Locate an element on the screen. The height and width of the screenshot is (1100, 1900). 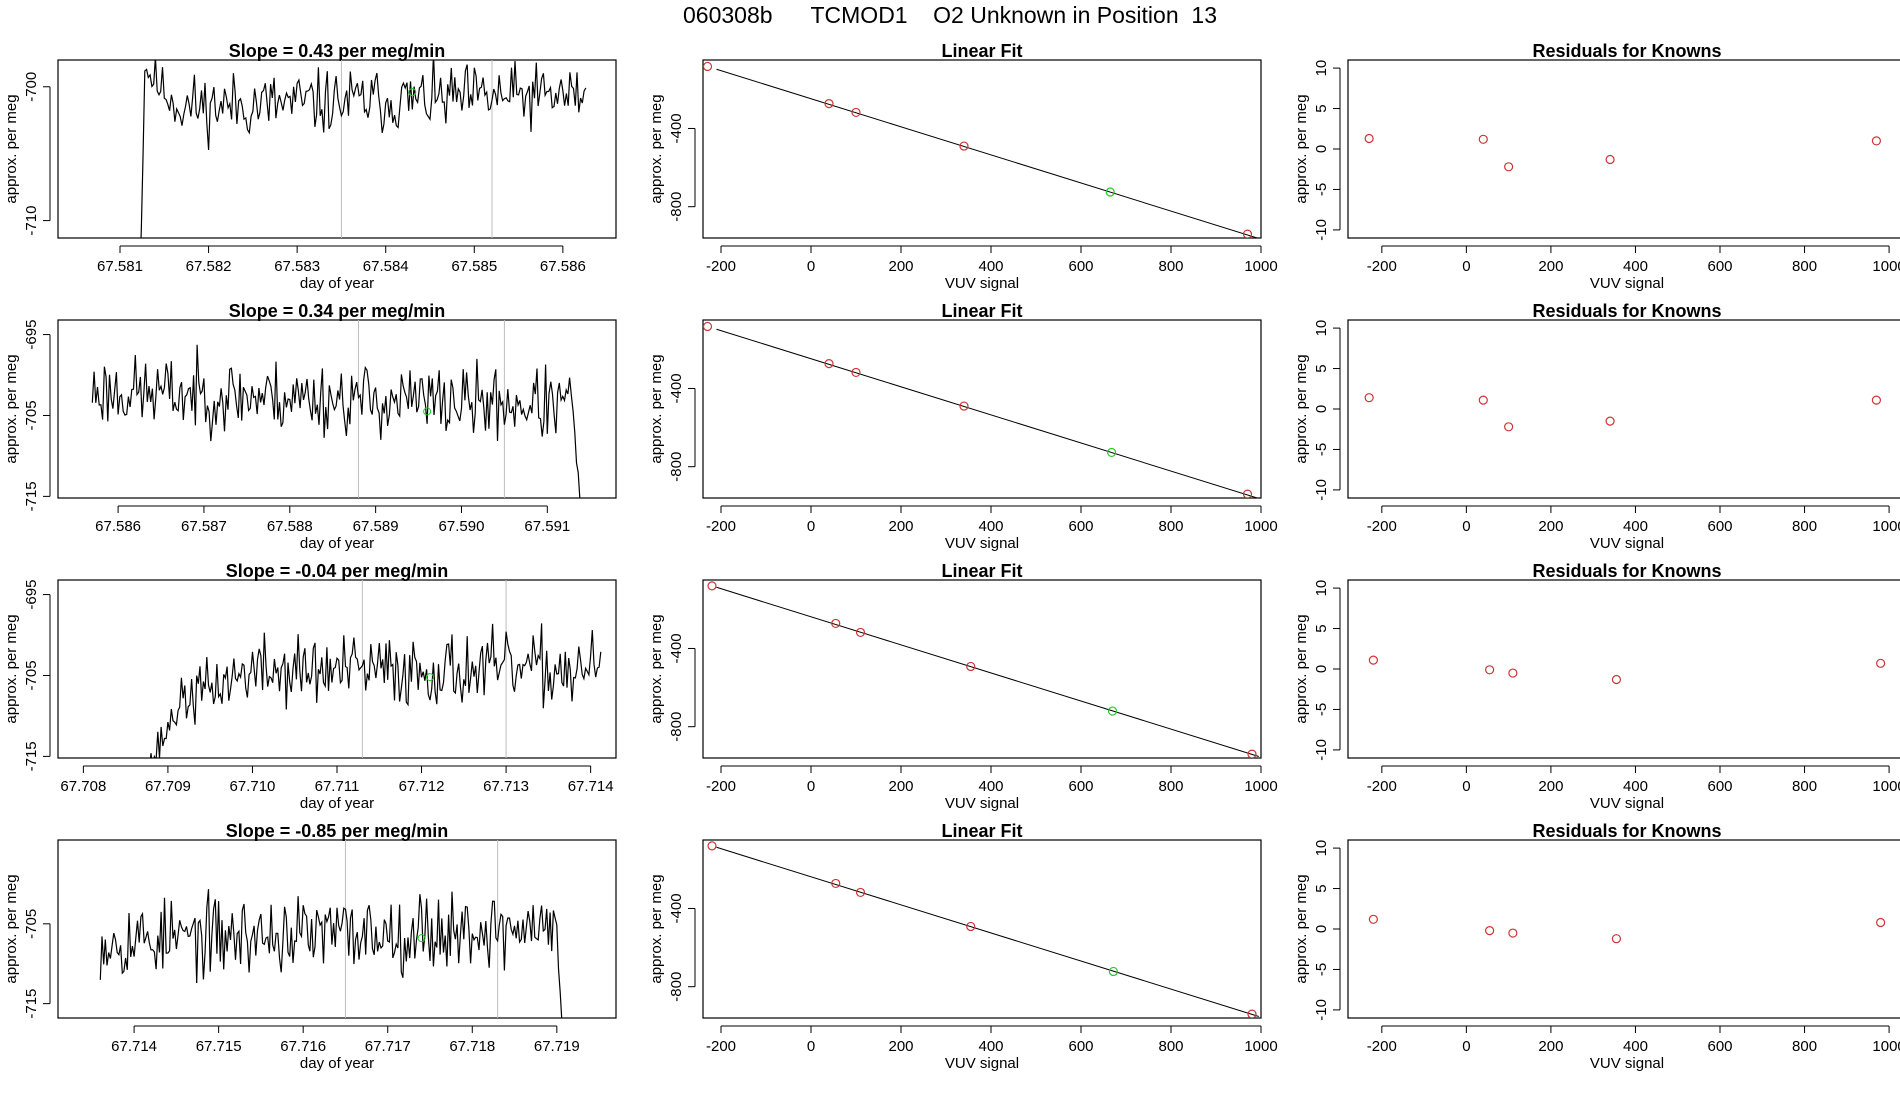
x-tick-label: 67.589 is located at coordinates (376, 526).